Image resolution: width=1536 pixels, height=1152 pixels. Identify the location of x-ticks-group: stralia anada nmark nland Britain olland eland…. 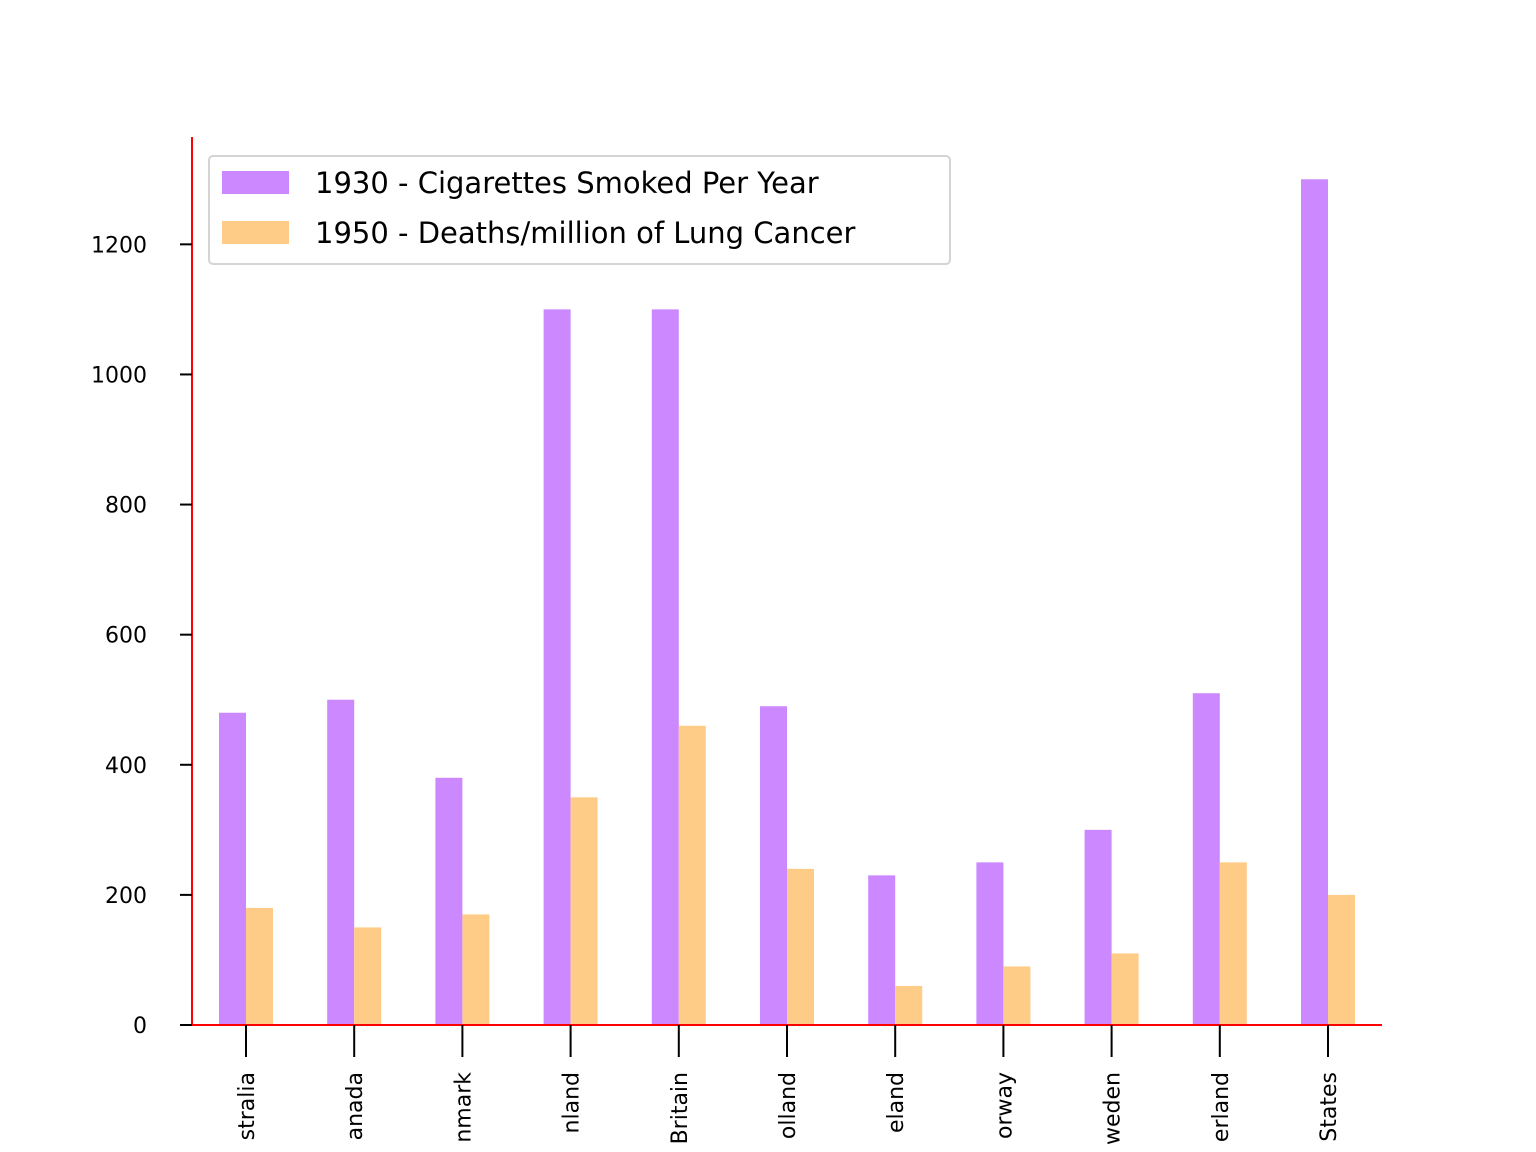
(788, 1085).